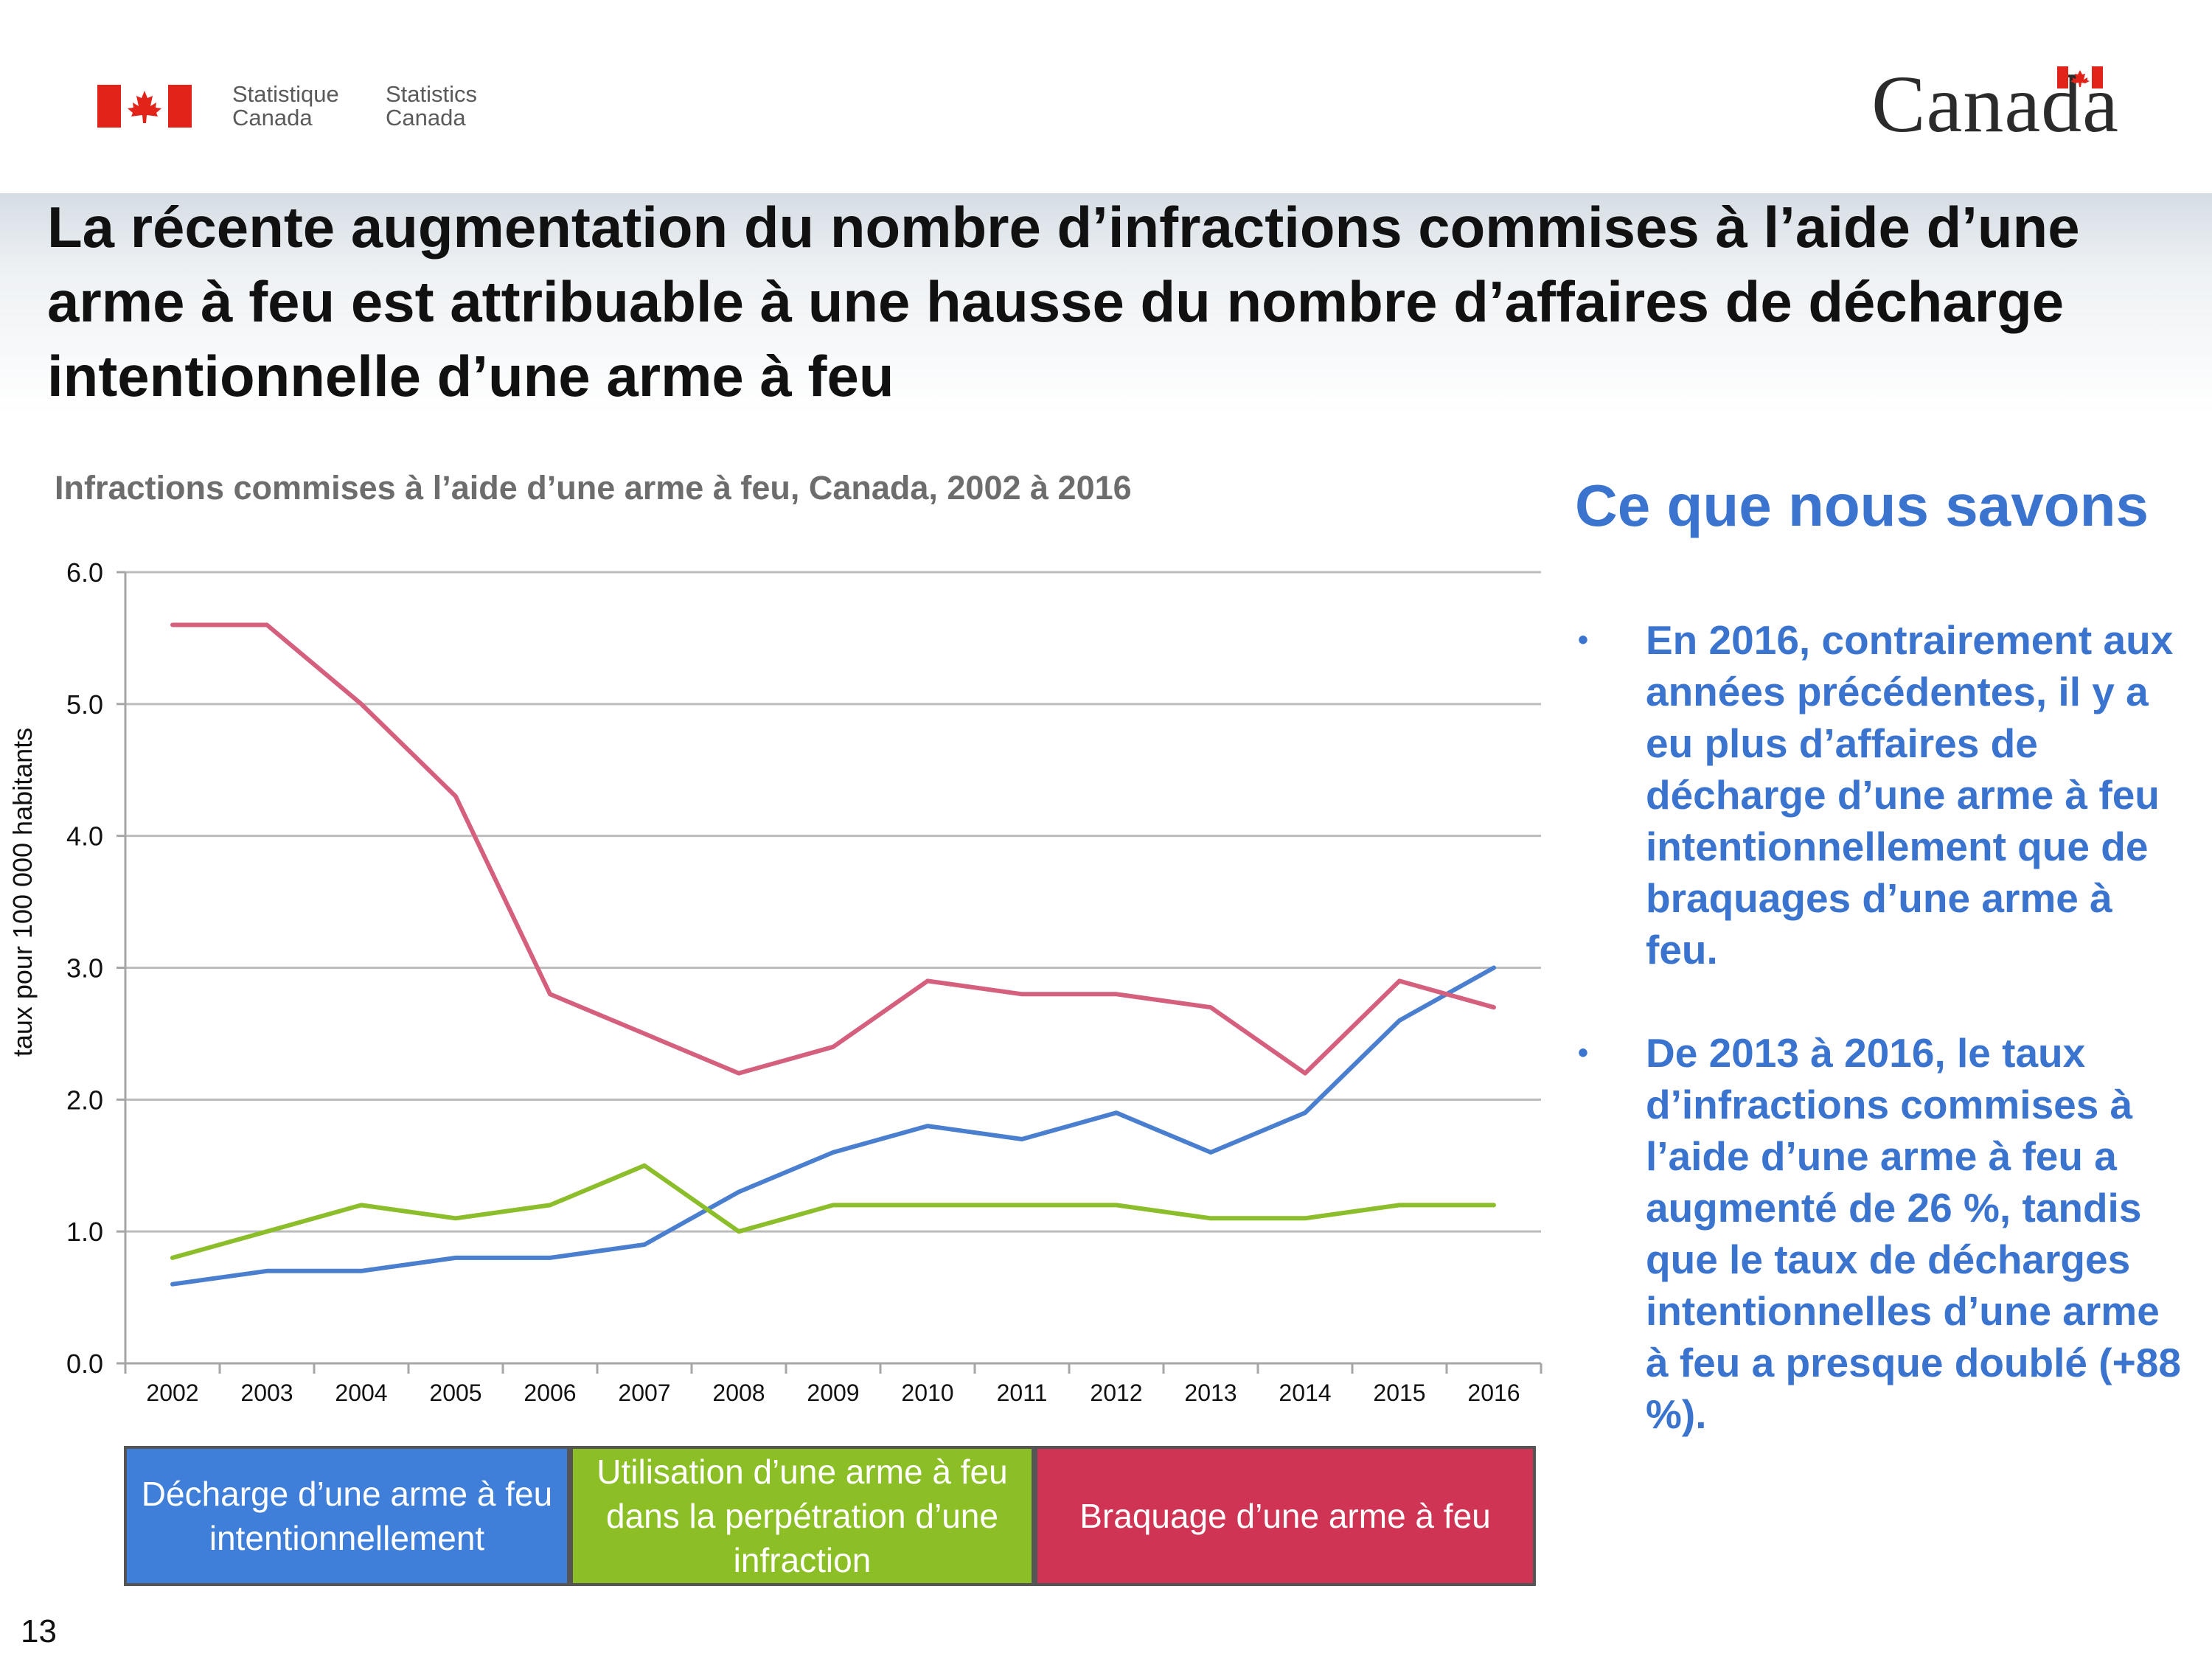  What do you see at coordinates (109, 106) in the screenshot?
I see `flag-left-band` at bounding box center [109, 106].